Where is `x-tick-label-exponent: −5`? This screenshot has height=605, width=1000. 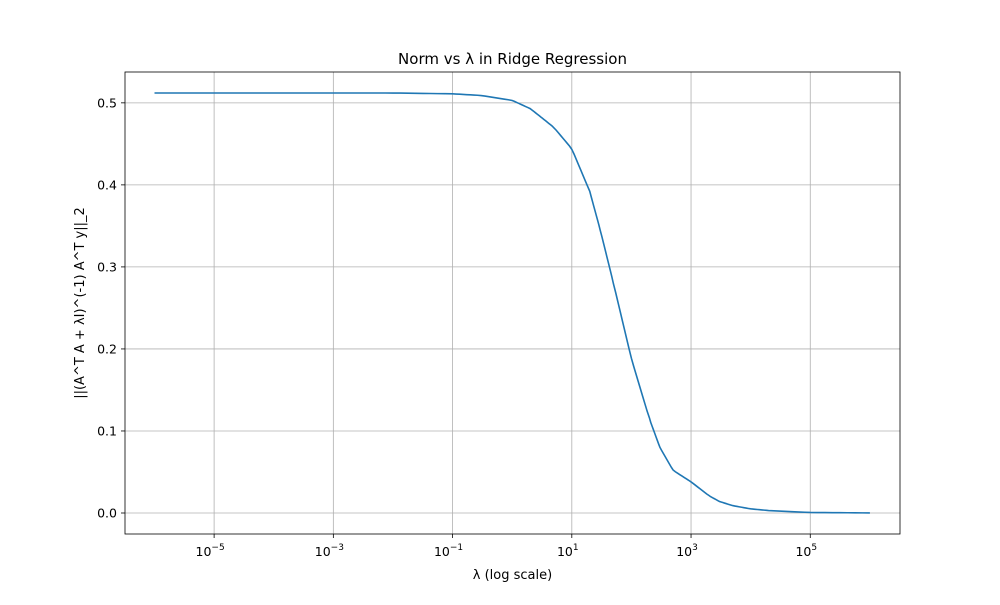
x-tick-label-exponent: −5 is located at coordinates (217, 548).